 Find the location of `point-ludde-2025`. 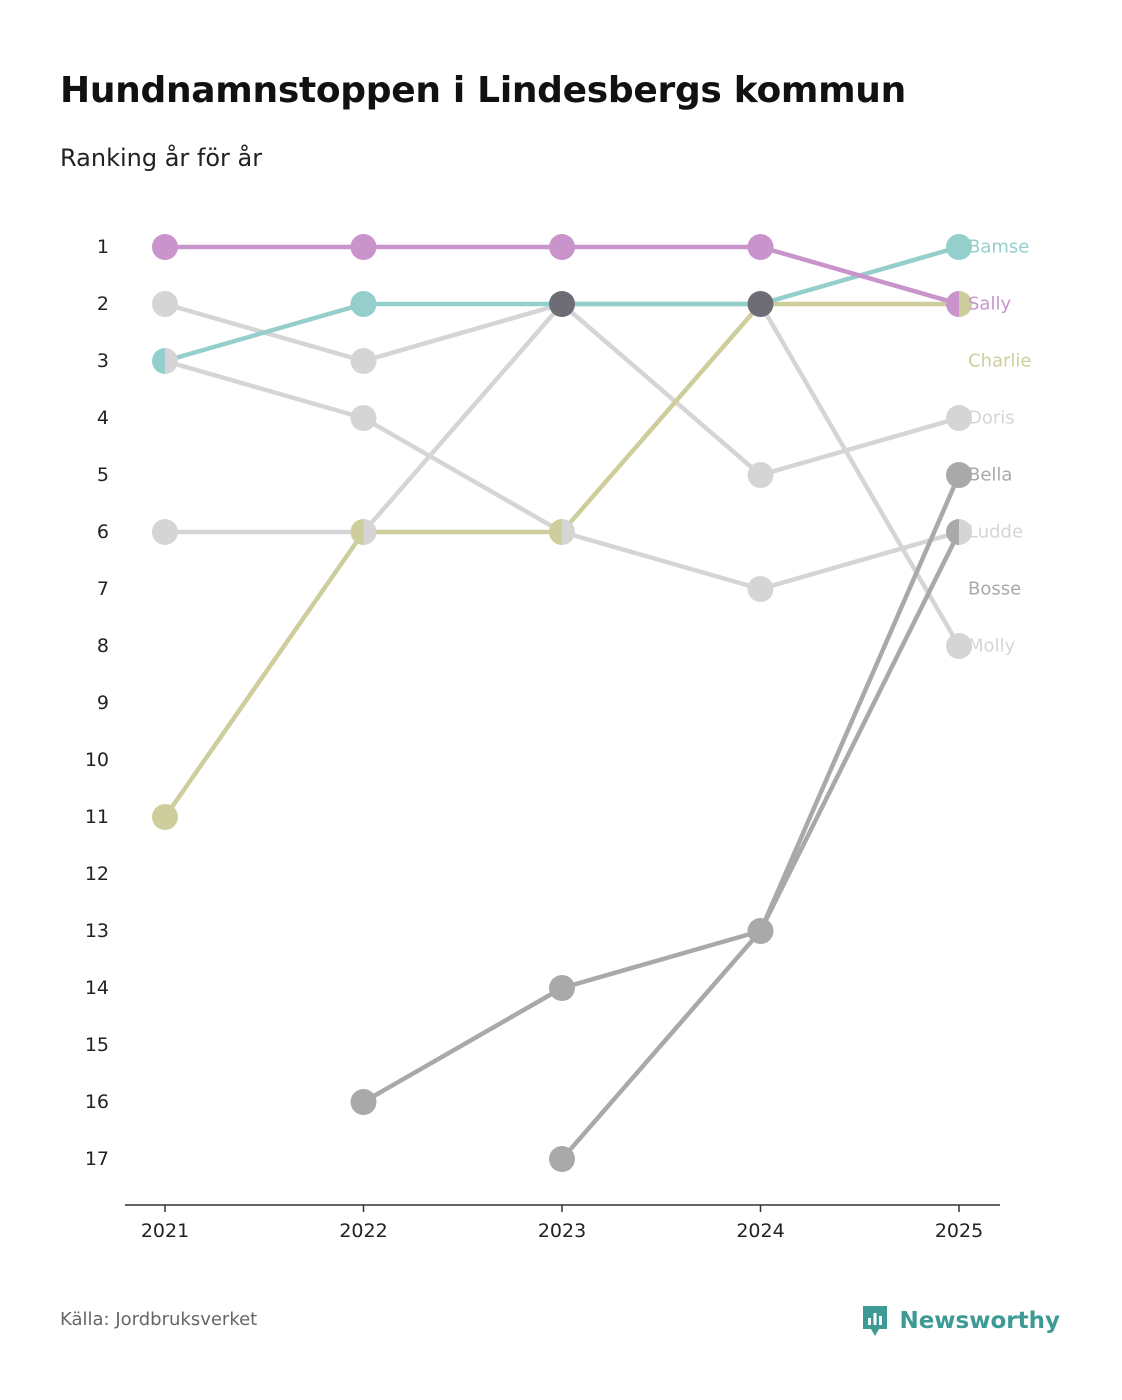

point-ludde-2025 is located at coordinates (965, 532).